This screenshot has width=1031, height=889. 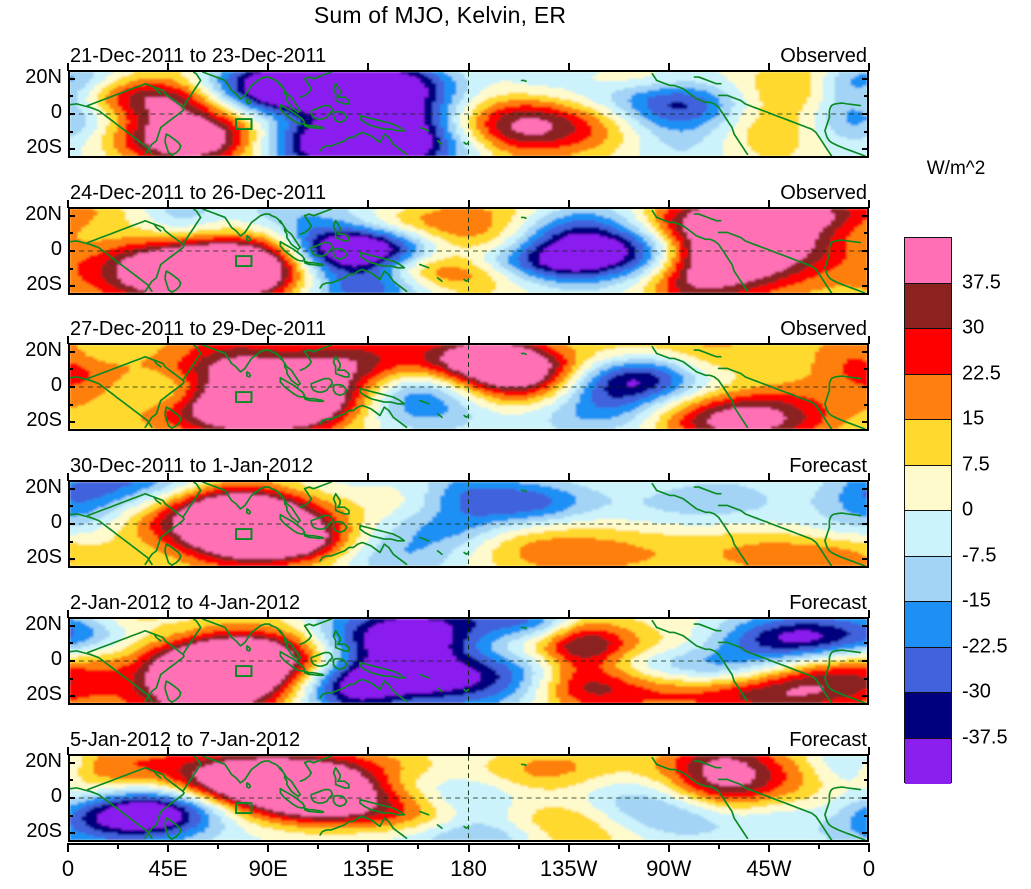 What do you see at coordinates (979, 555) in the screenshot?
I see `colorbar-tick-label: -7.5` at bounding box center [979, 555].